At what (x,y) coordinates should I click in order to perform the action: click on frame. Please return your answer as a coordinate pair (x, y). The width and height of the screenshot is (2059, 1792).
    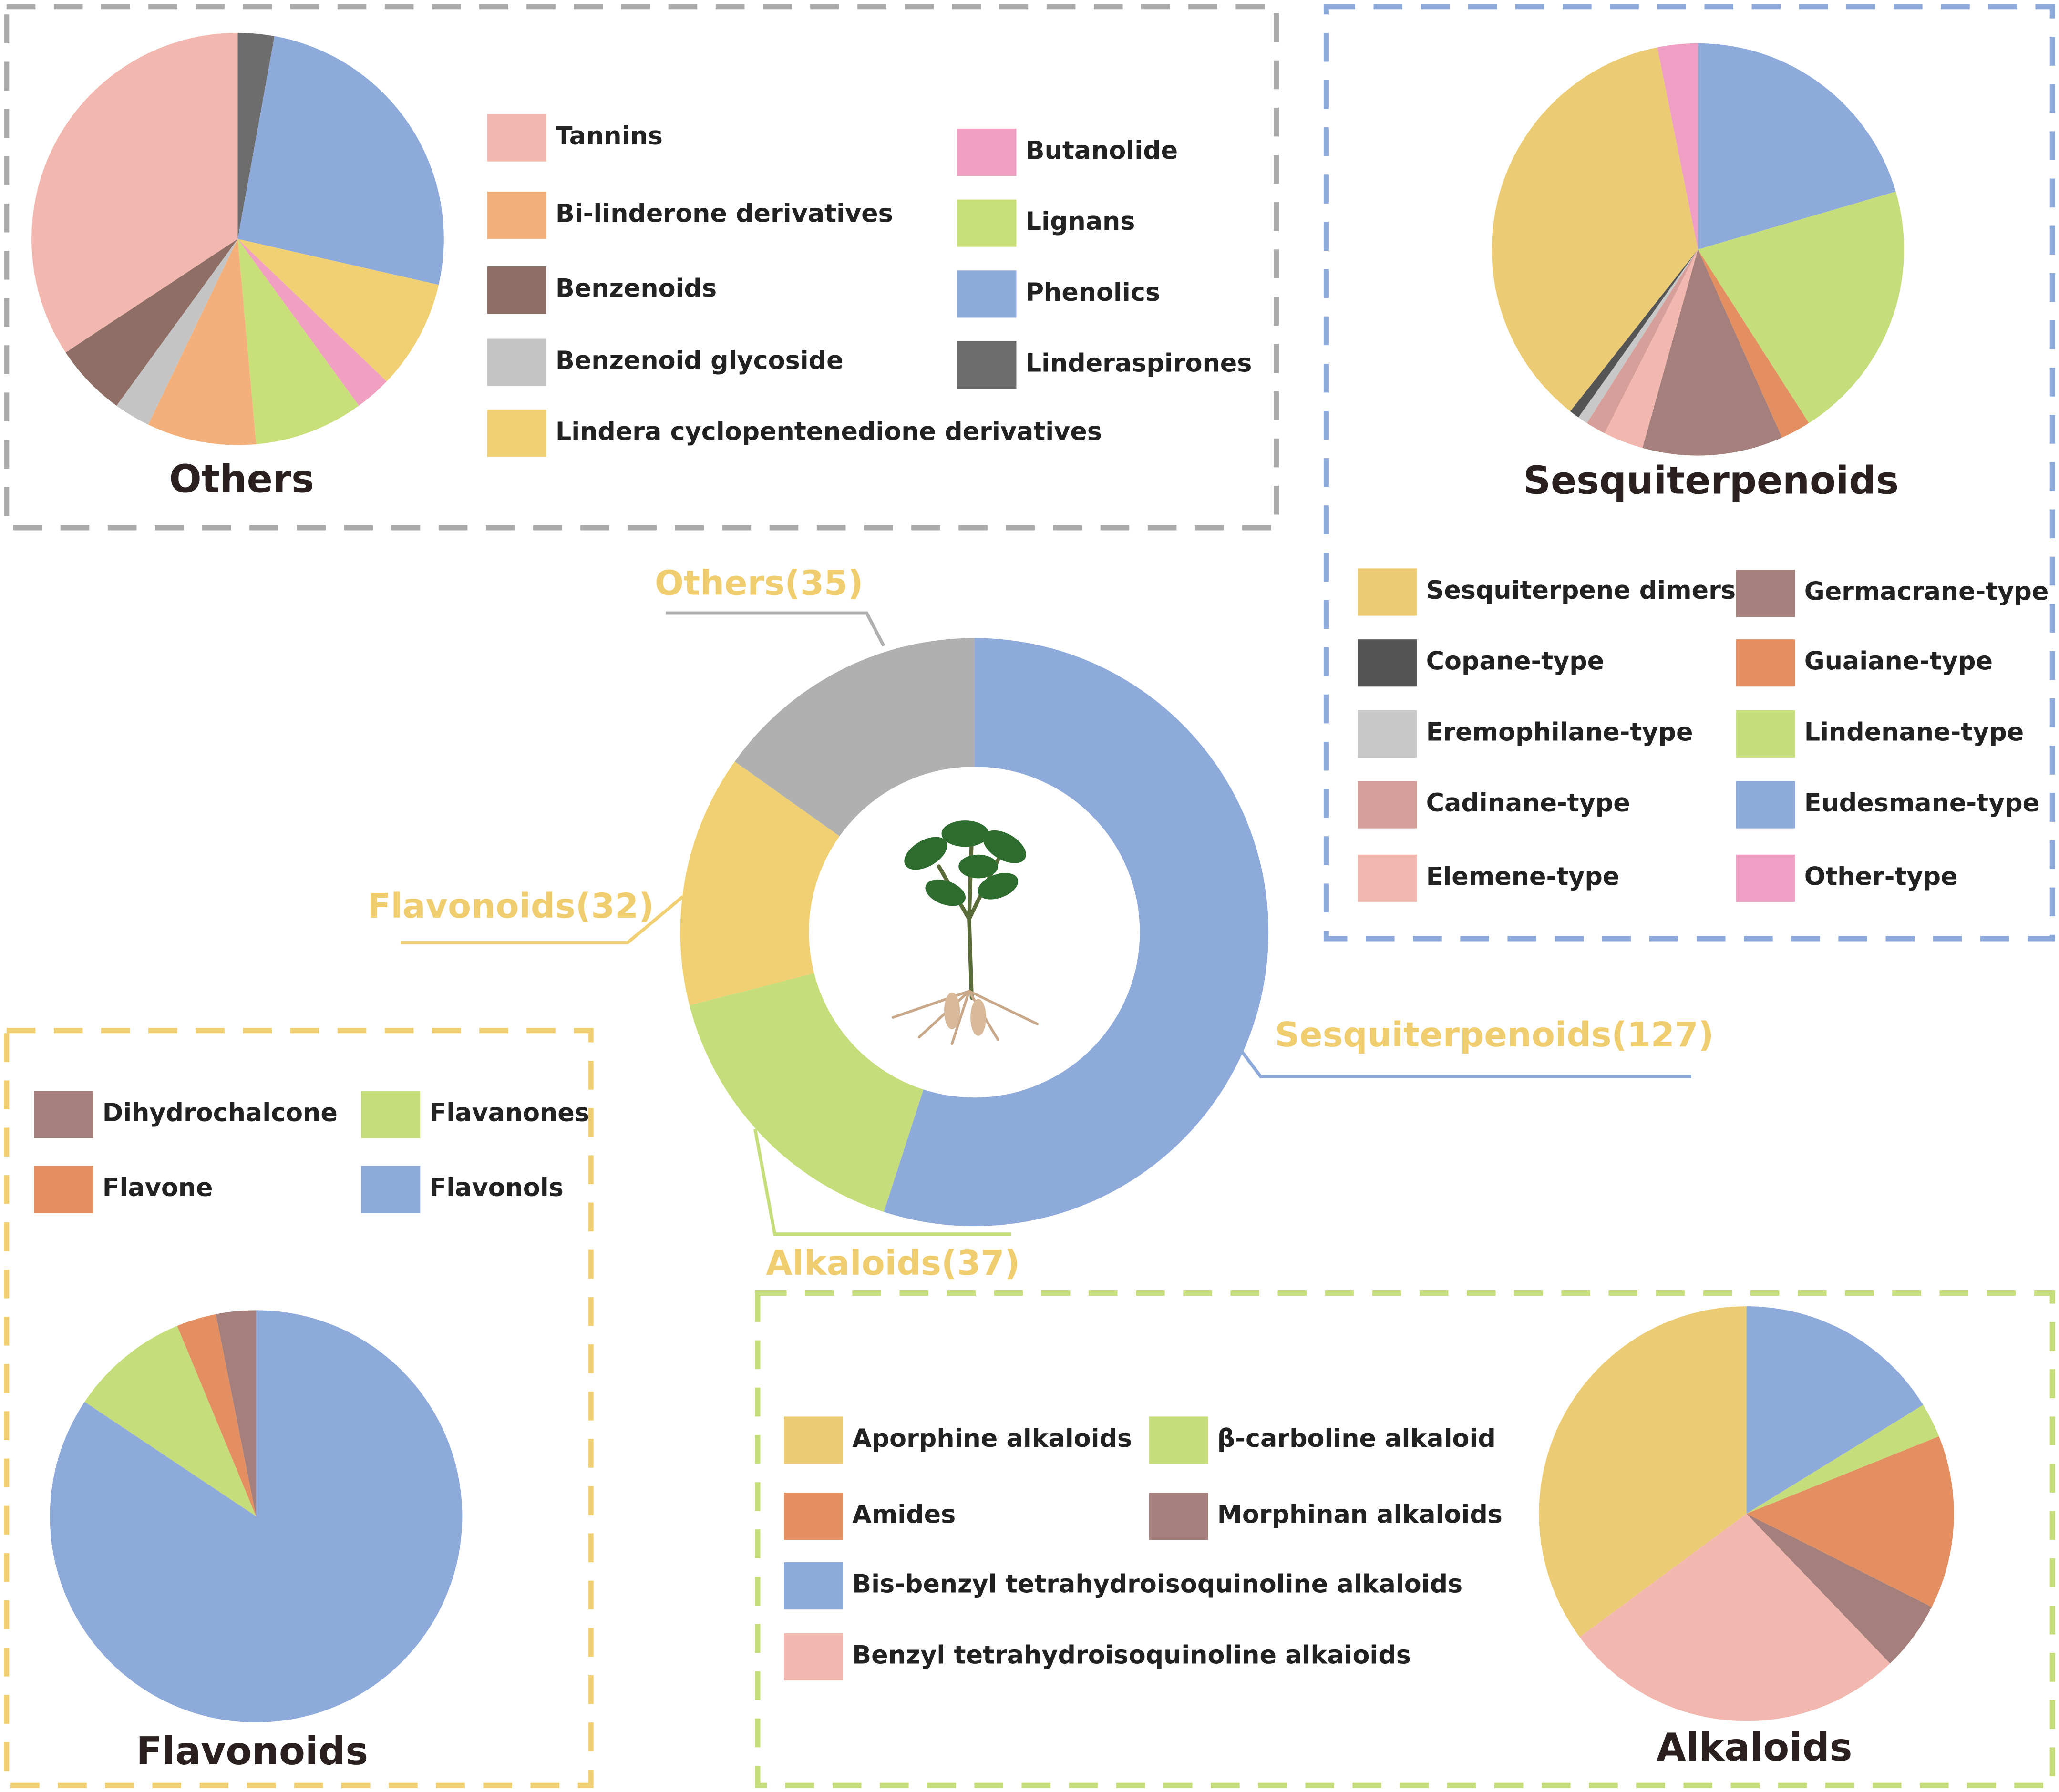
    Looking at the image, I should click on (299, 1408).